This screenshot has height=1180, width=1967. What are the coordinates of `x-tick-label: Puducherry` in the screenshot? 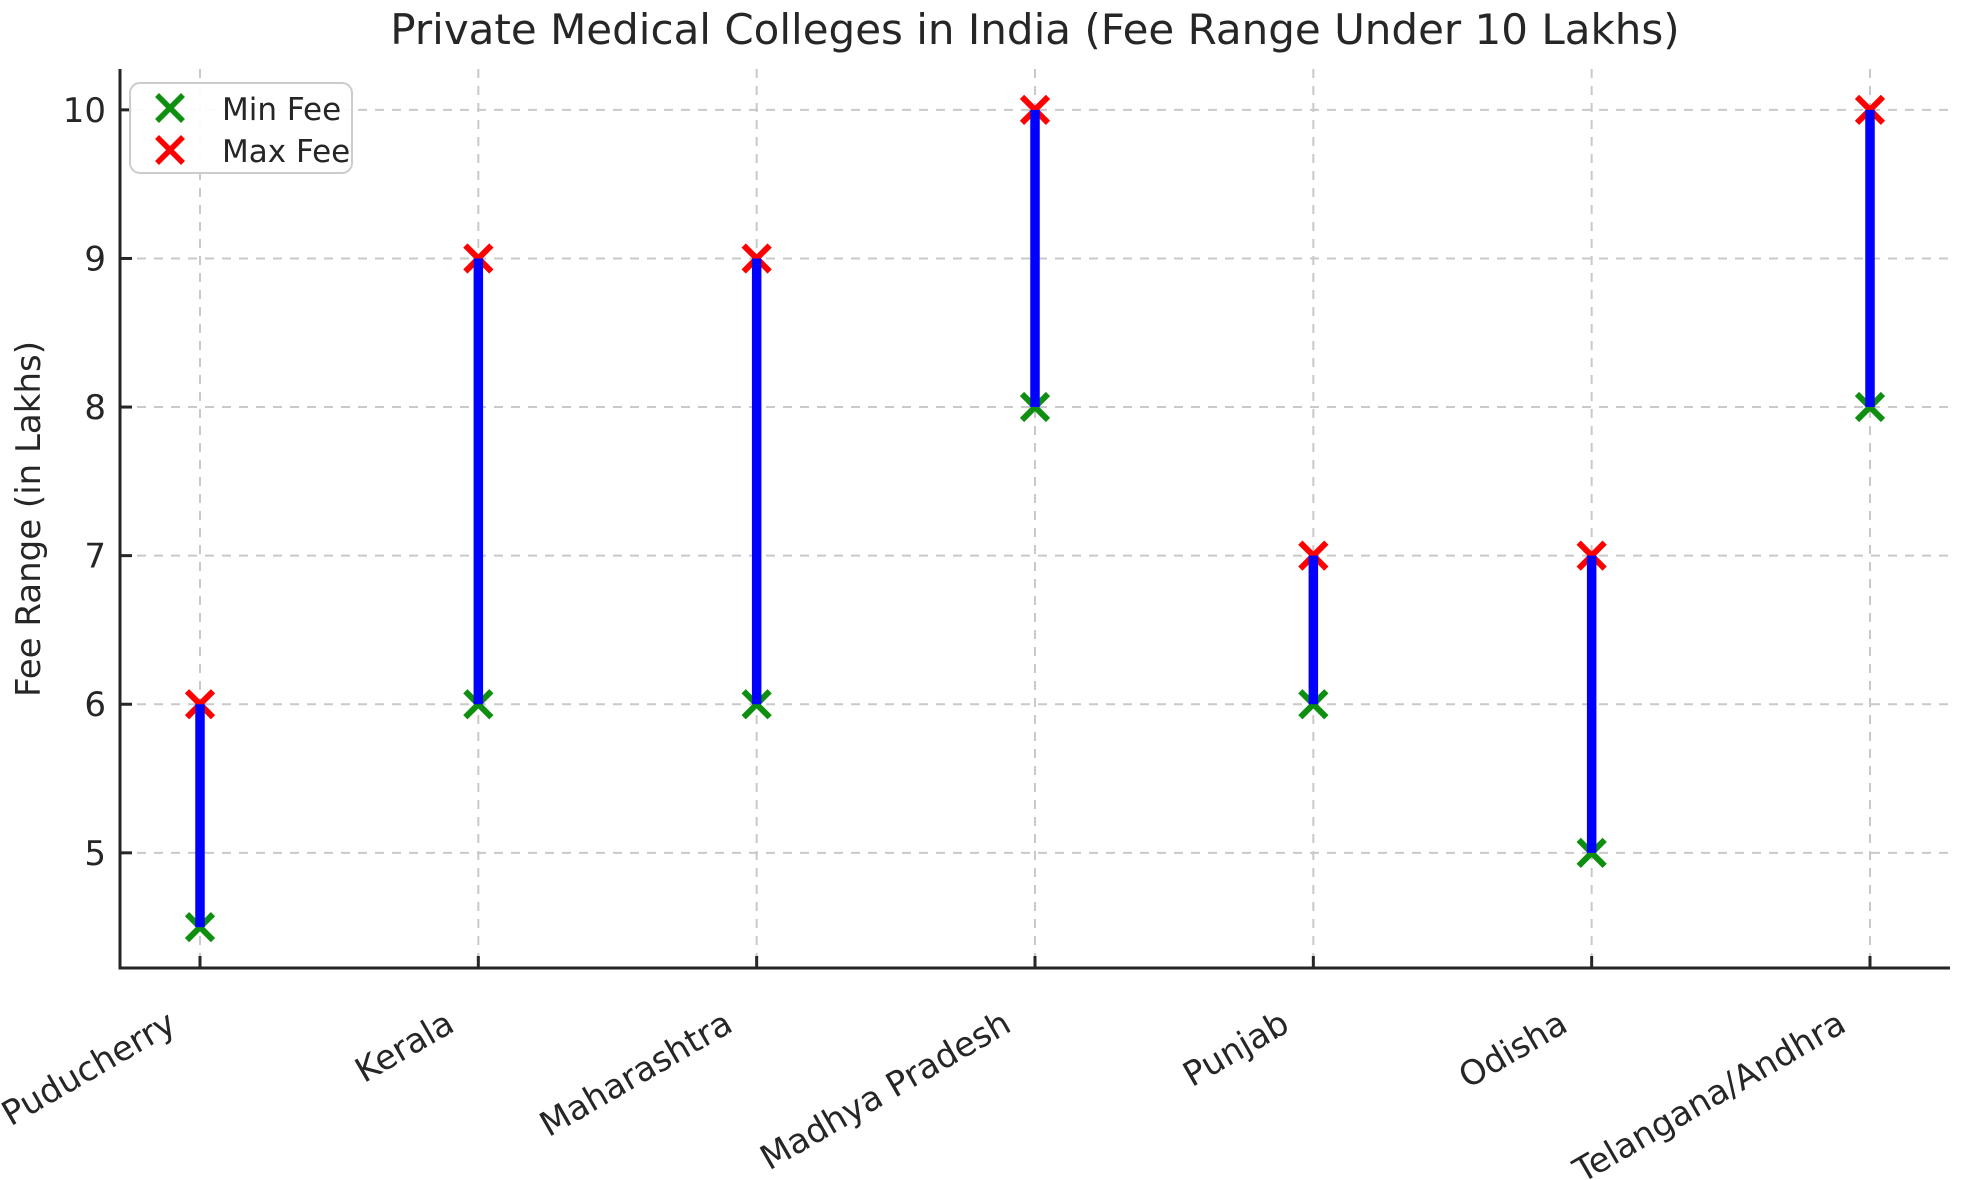 It's located at (91, 1068).